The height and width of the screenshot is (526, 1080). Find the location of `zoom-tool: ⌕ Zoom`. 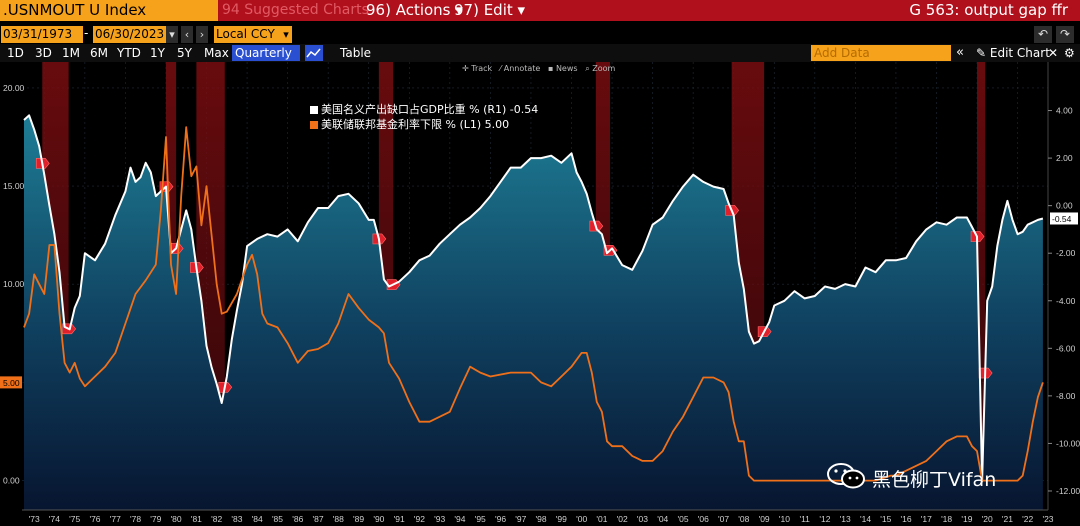

zoom-tool: ⌕ Zoom is located at coordinates (600, 68).